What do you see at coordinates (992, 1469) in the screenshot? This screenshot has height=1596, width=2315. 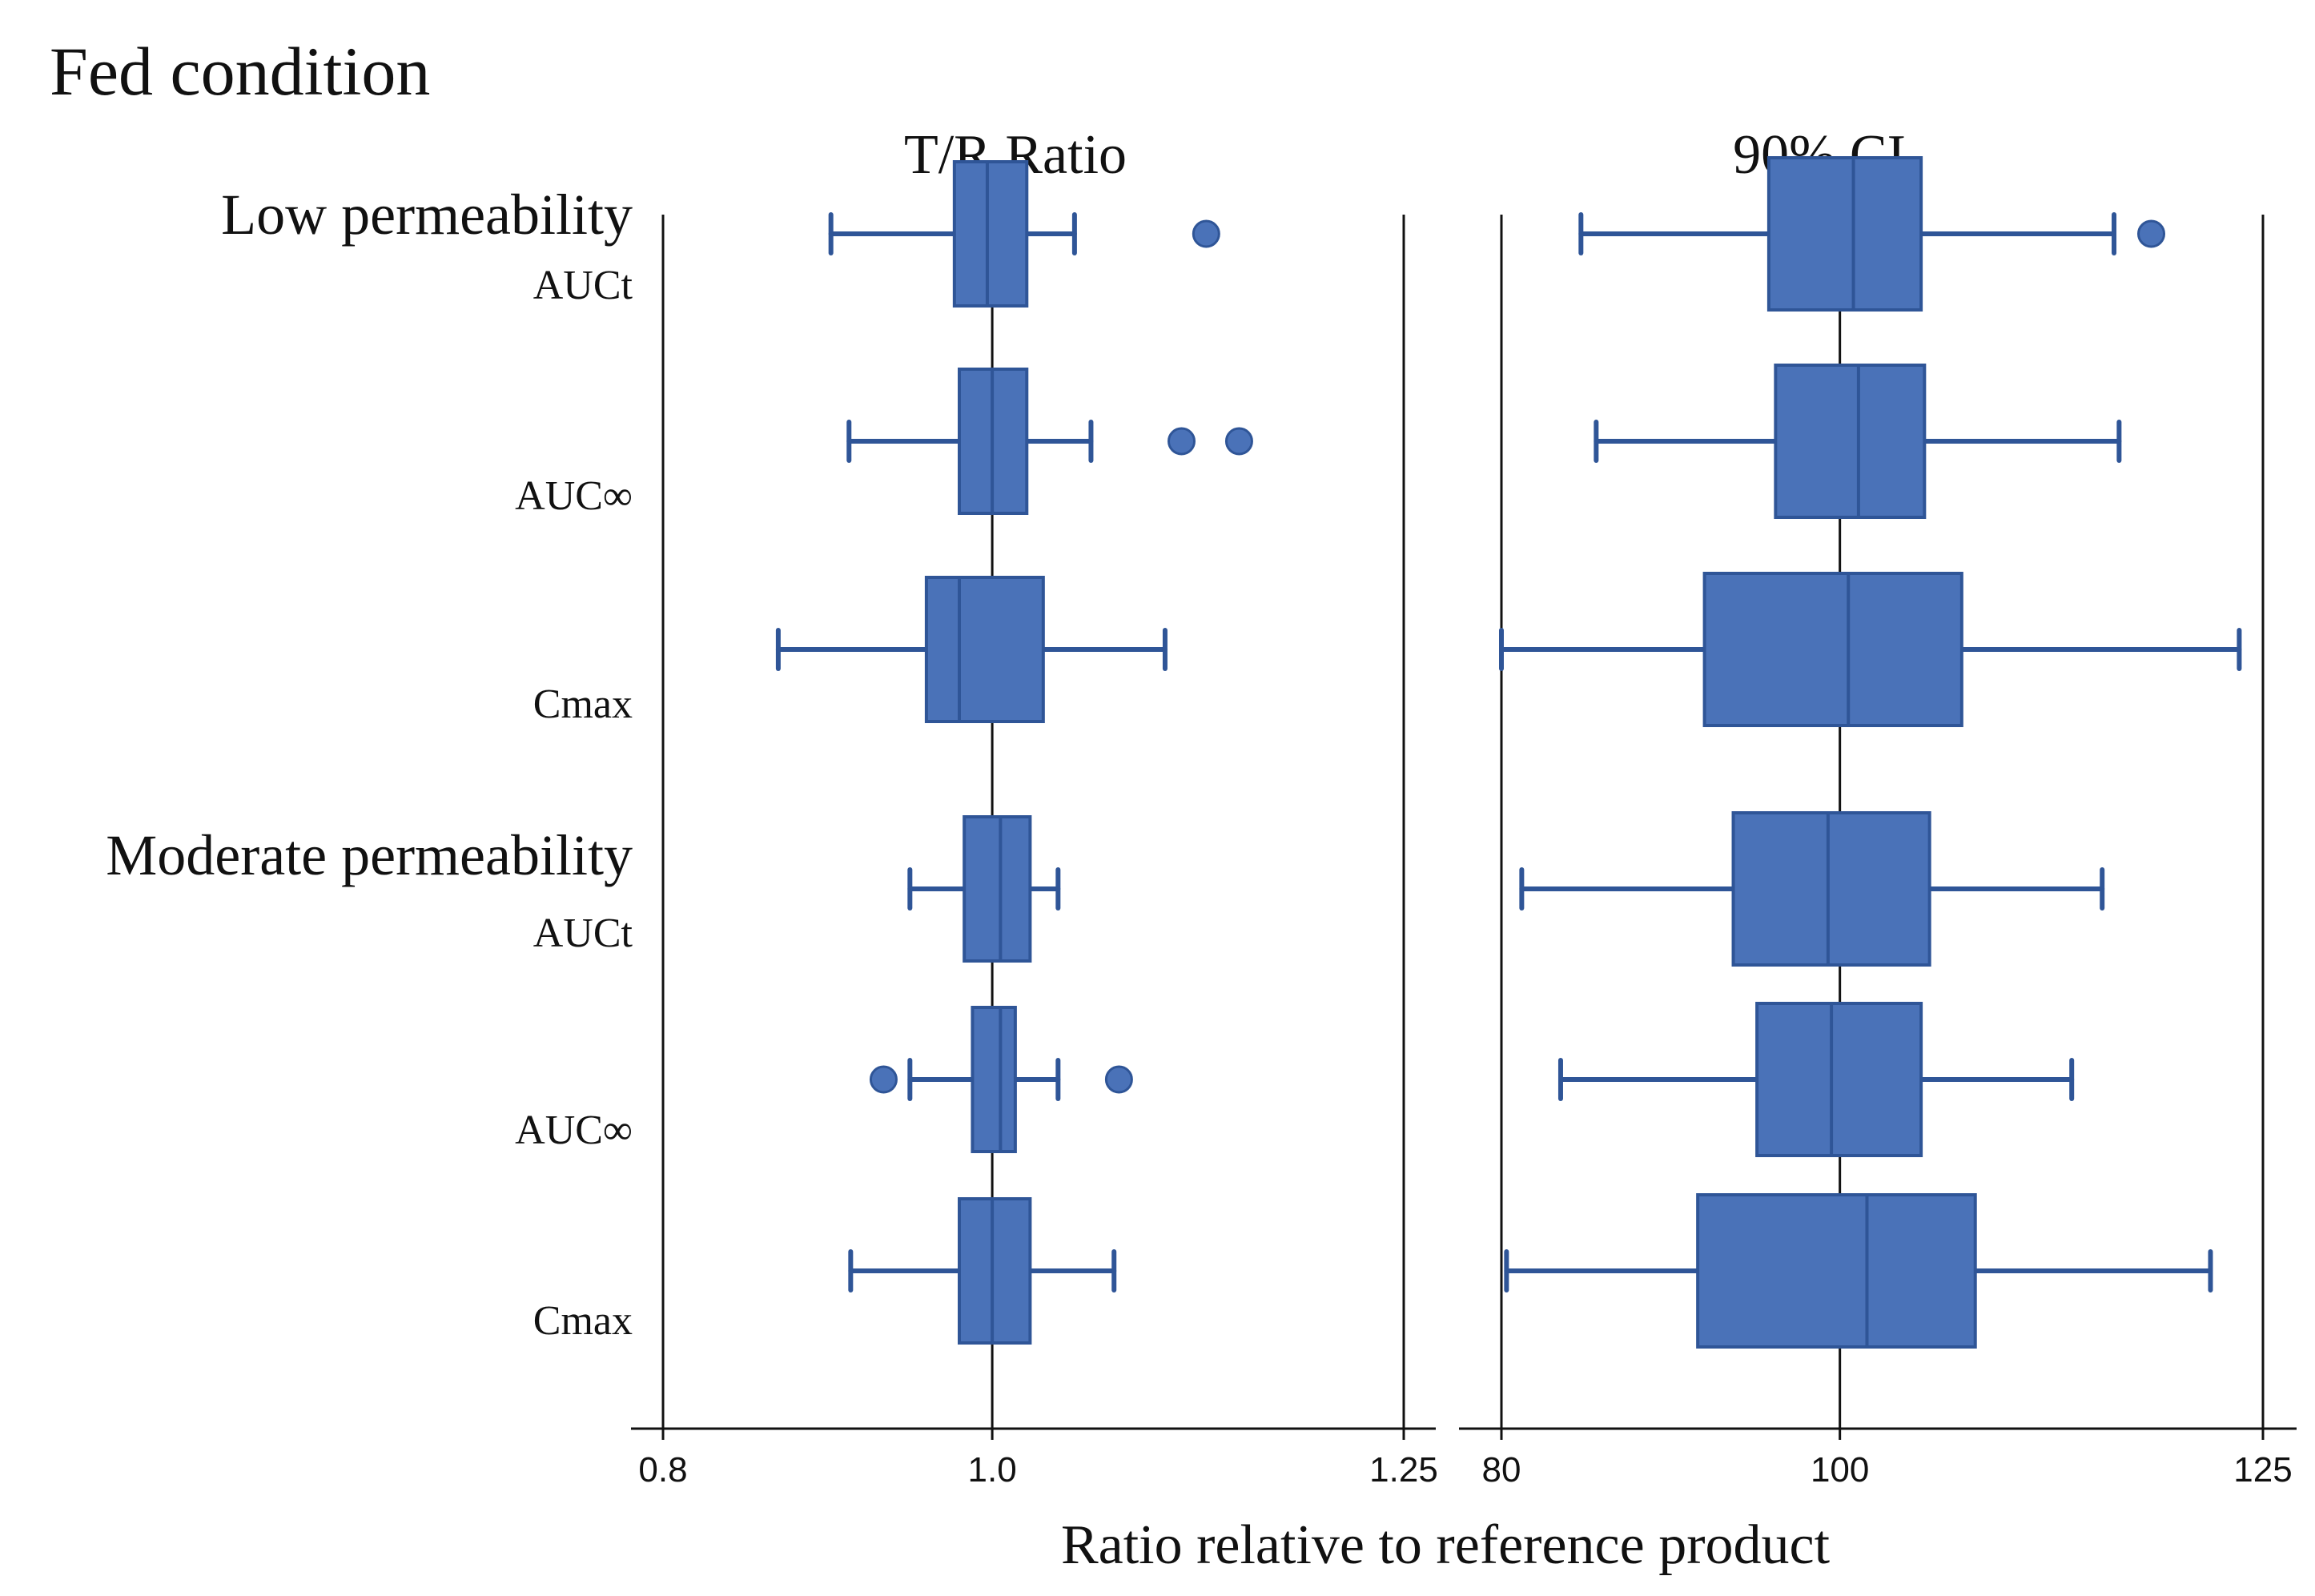 I see `t-r-ratio-tick-label-1: 1.0` at bounding box center [992, 1469].